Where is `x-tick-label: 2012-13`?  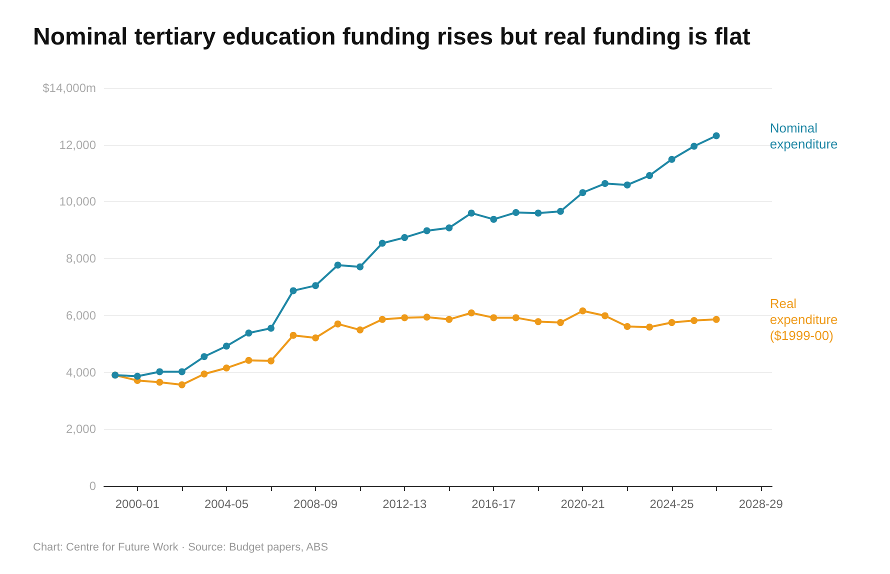 x-tick-label: 2012-13 is located at coordinates (404, 504).